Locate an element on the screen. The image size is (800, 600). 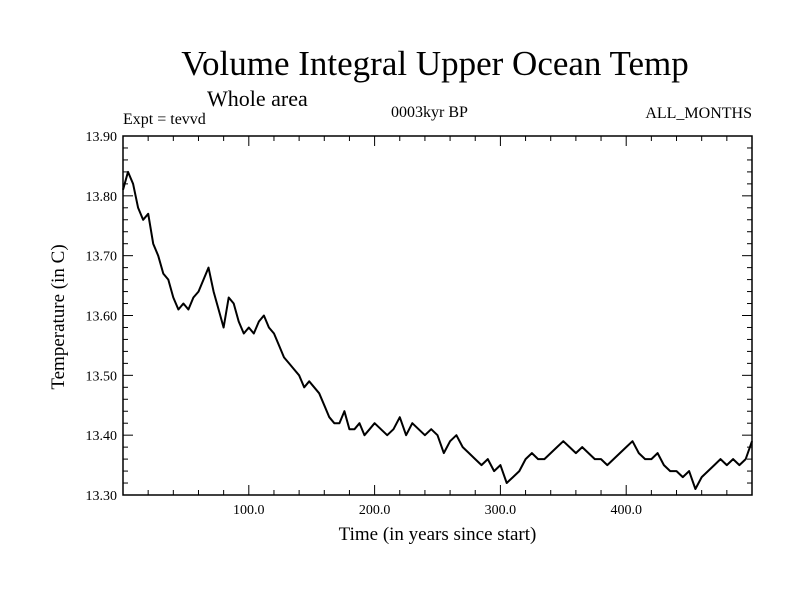
x-axis-label: Time (in years since start) is located at coordinates (437, 534).